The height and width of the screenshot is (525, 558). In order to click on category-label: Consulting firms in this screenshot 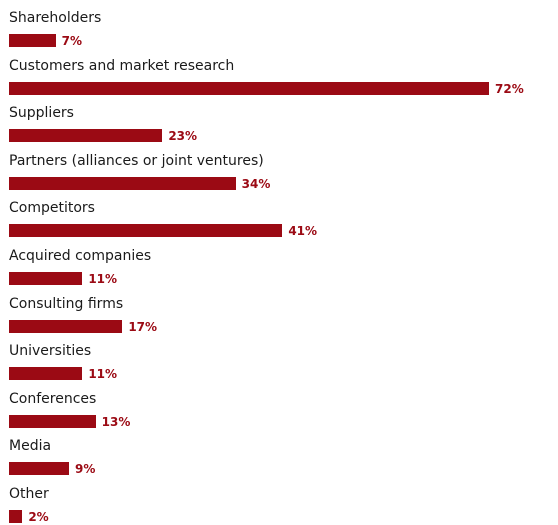, I will do `click(66, 303)`.